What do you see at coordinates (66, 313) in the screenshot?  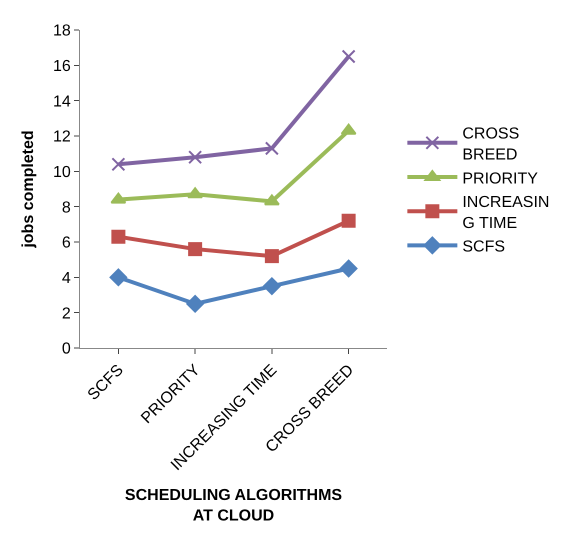 I see `y-tick-label: 2` at bounding box center [66, 313].